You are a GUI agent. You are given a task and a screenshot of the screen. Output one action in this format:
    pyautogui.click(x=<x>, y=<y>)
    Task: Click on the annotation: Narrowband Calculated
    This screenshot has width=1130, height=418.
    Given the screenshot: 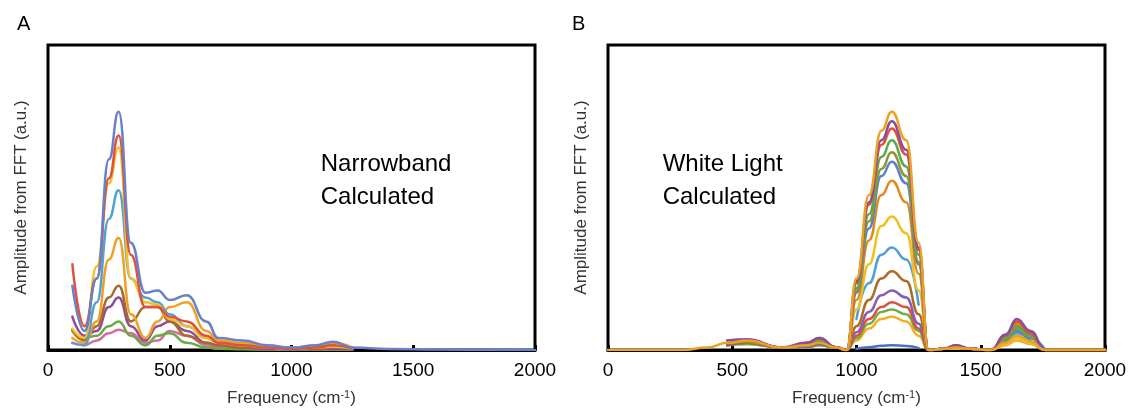 What is the action you would take?
    pyautogui.click(x=389, y=178)
    